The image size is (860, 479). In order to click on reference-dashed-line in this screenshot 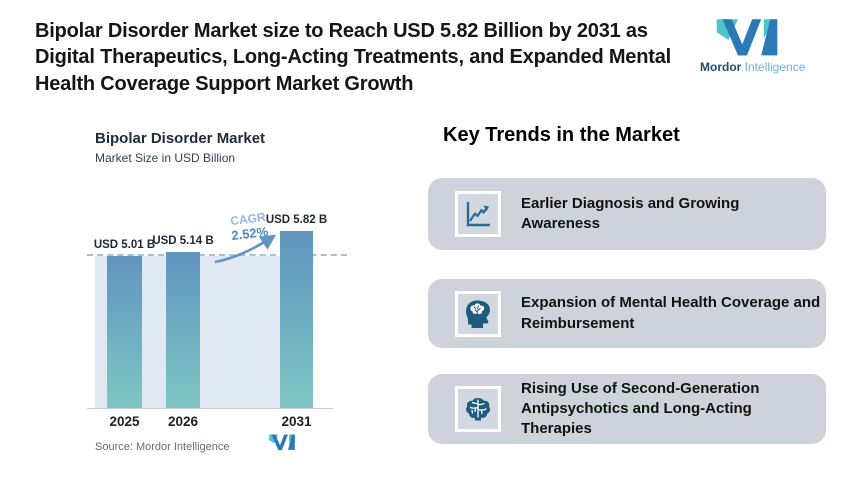, I will do `click(217, 255)`.